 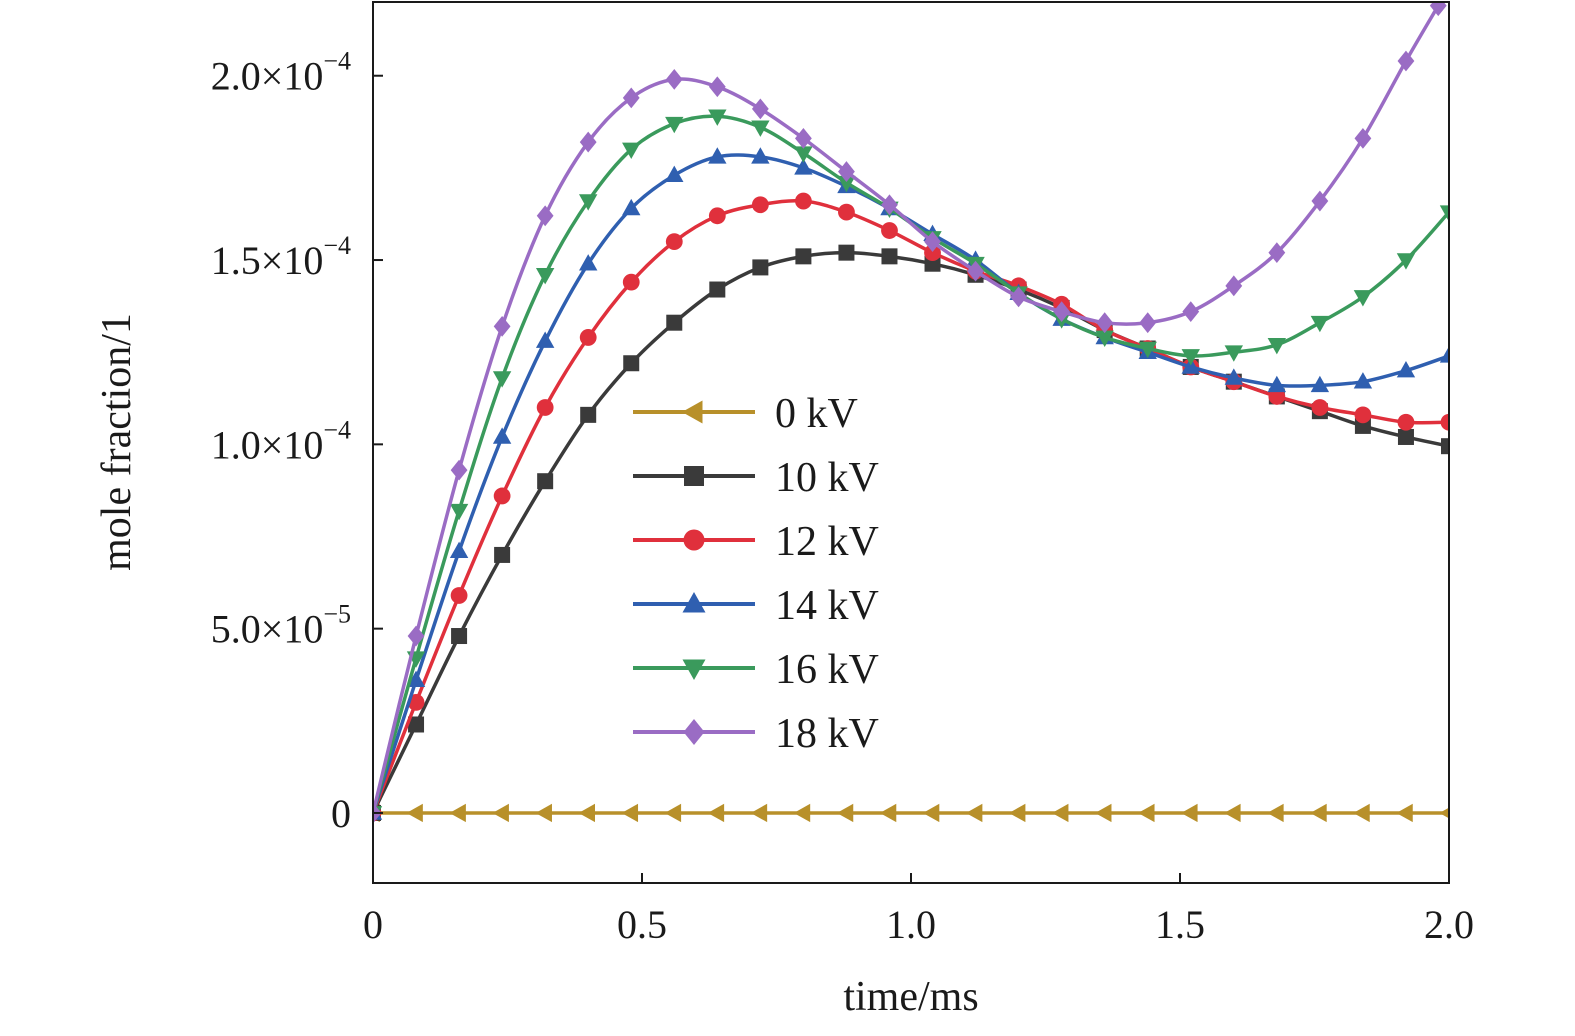 I want to click on y-tick-label: 1.5×10⁻⁴, so click(x=281, y=257).